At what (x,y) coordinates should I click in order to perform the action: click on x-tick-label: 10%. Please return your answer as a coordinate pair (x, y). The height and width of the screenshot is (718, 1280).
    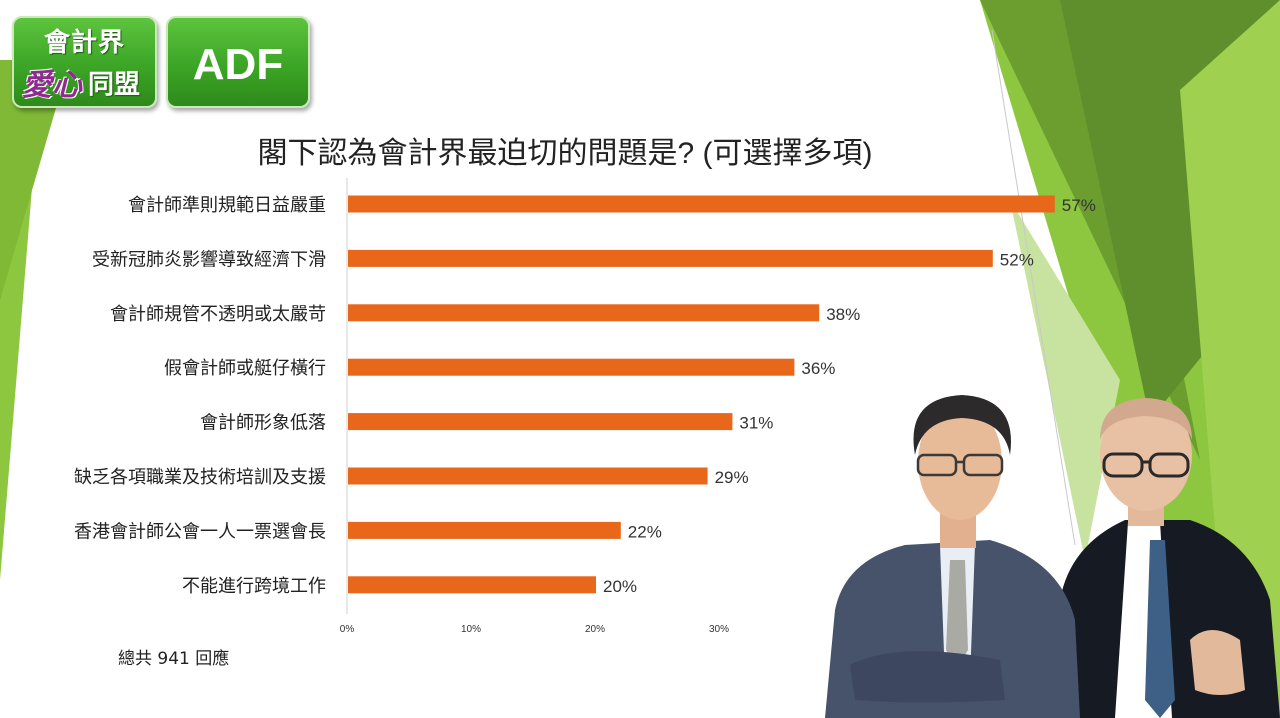
    Looking at the image, I should click on (471, 629).